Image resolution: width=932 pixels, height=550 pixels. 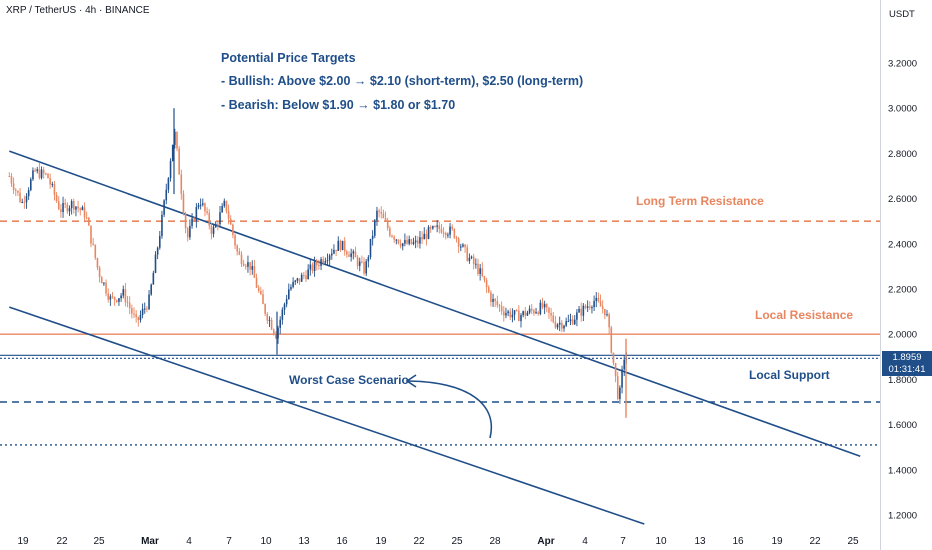 I want to click on x-tick-label: 7, so click(x=623, y=541).